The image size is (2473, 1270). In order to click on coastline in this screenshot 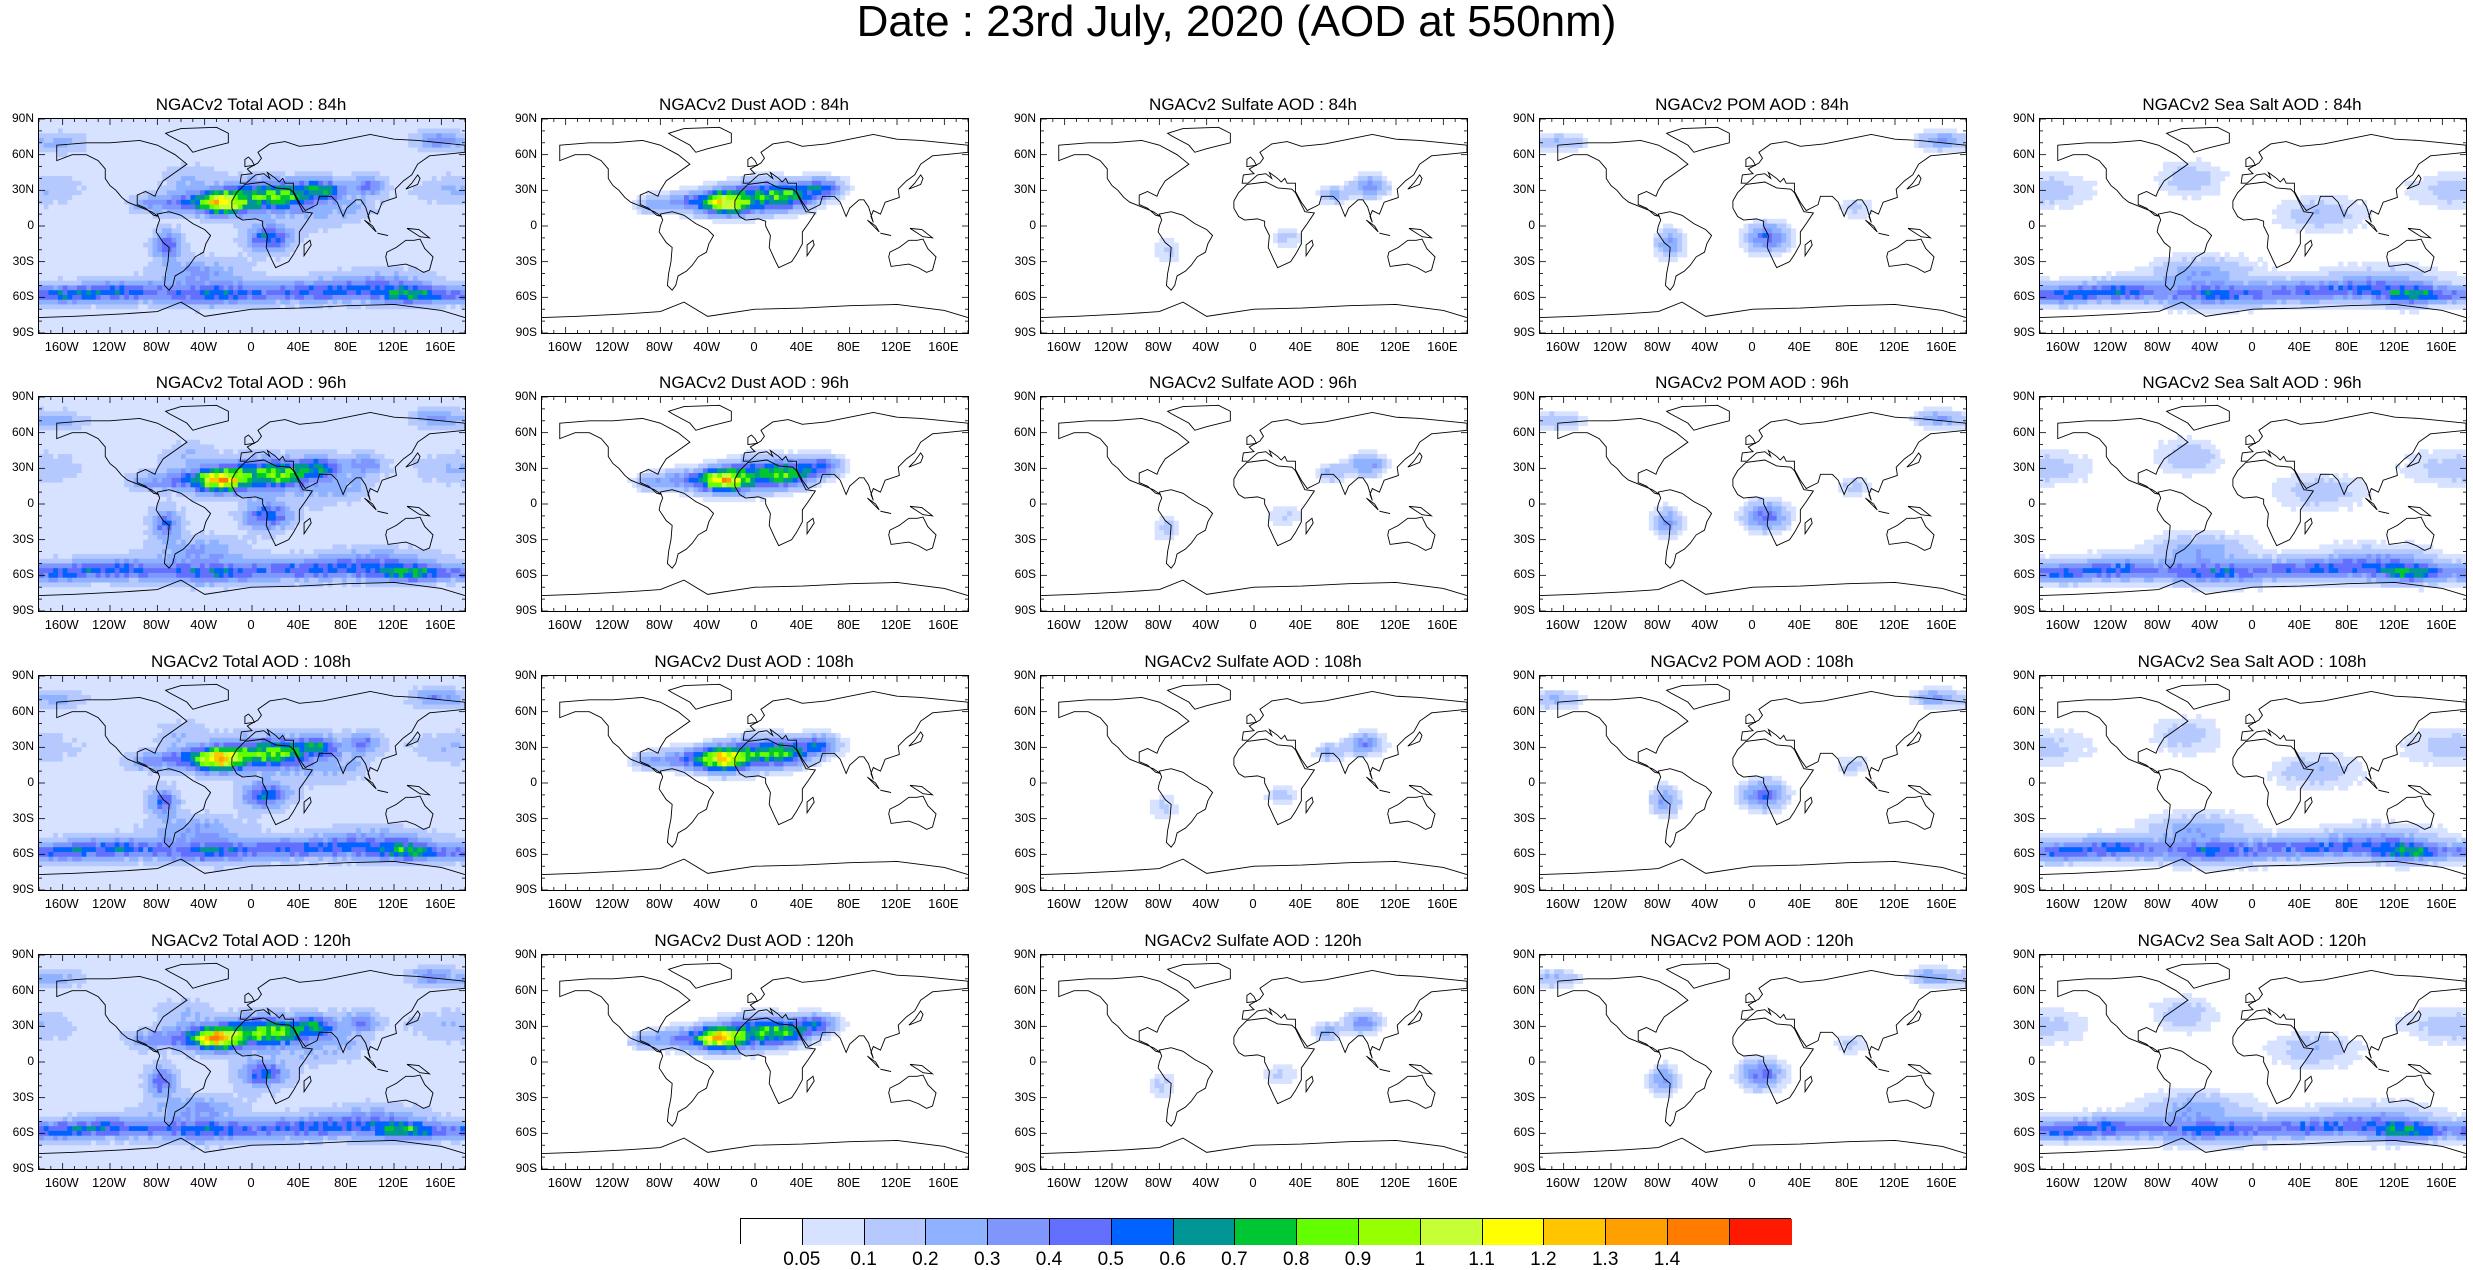, I will do `click(1251, 162)`.